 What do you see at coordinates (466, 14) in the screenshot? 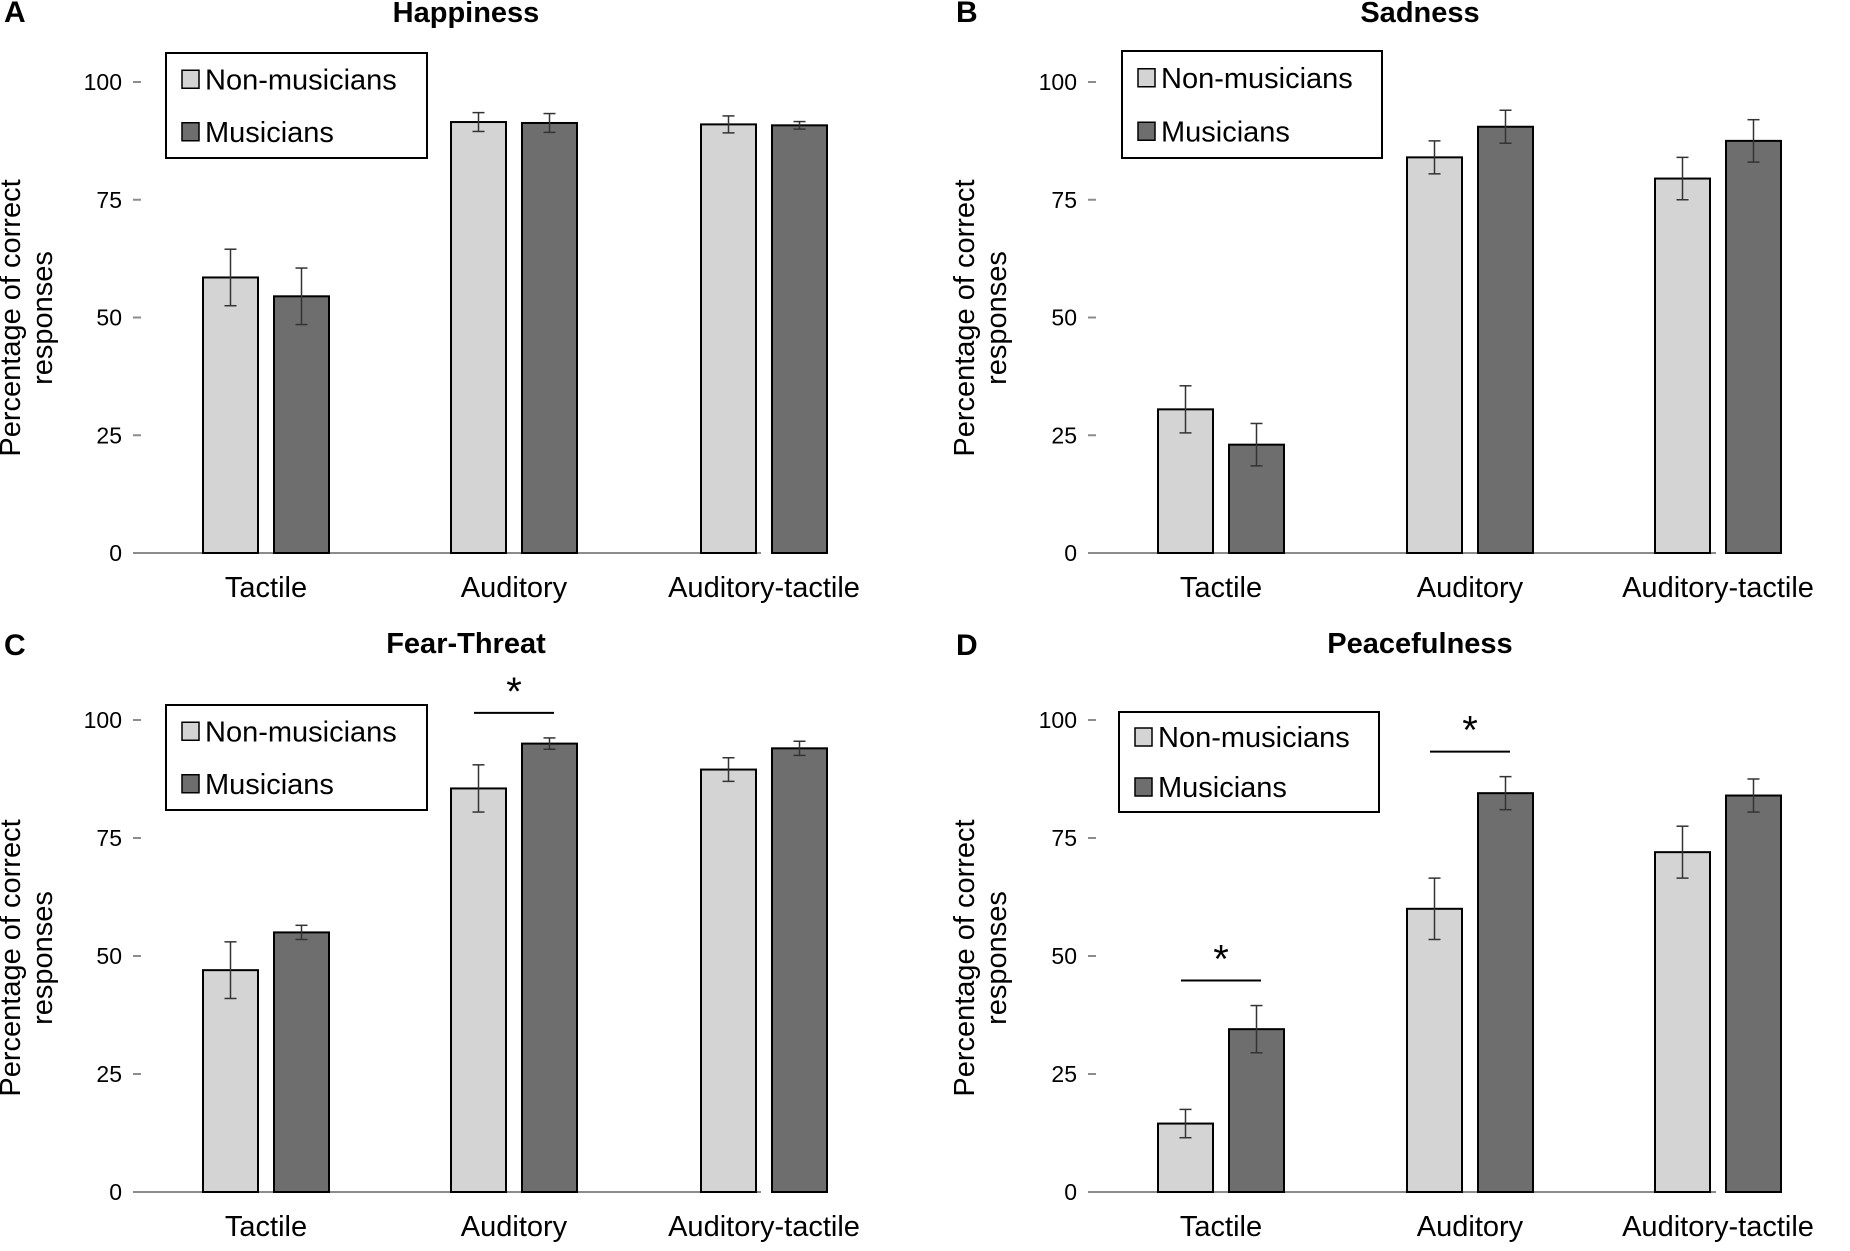
I see `chart-title: Happiness` at bounding box center [466, 14].